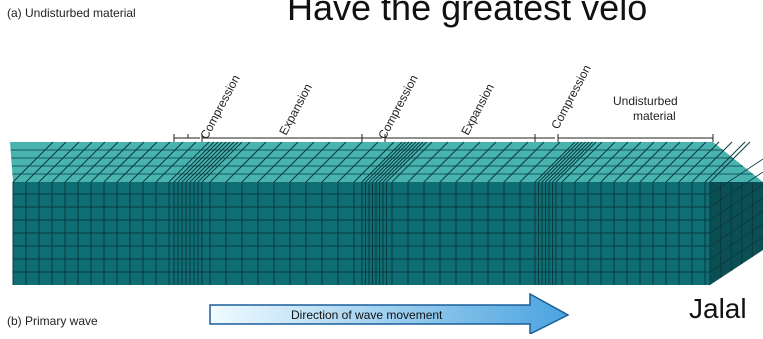 The image size is (763, 339). Describe the element at coordinates (467, 14) in the screenshot. I see `headline-text: Have the greatest velo` at that location.